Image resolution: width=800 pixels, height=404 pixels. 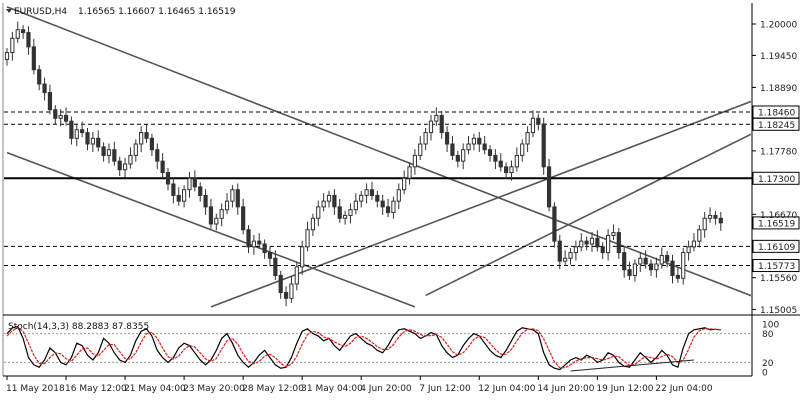 I want to click on time-tick-label: 19 Jun 12:00, so click(x=624, y=389).